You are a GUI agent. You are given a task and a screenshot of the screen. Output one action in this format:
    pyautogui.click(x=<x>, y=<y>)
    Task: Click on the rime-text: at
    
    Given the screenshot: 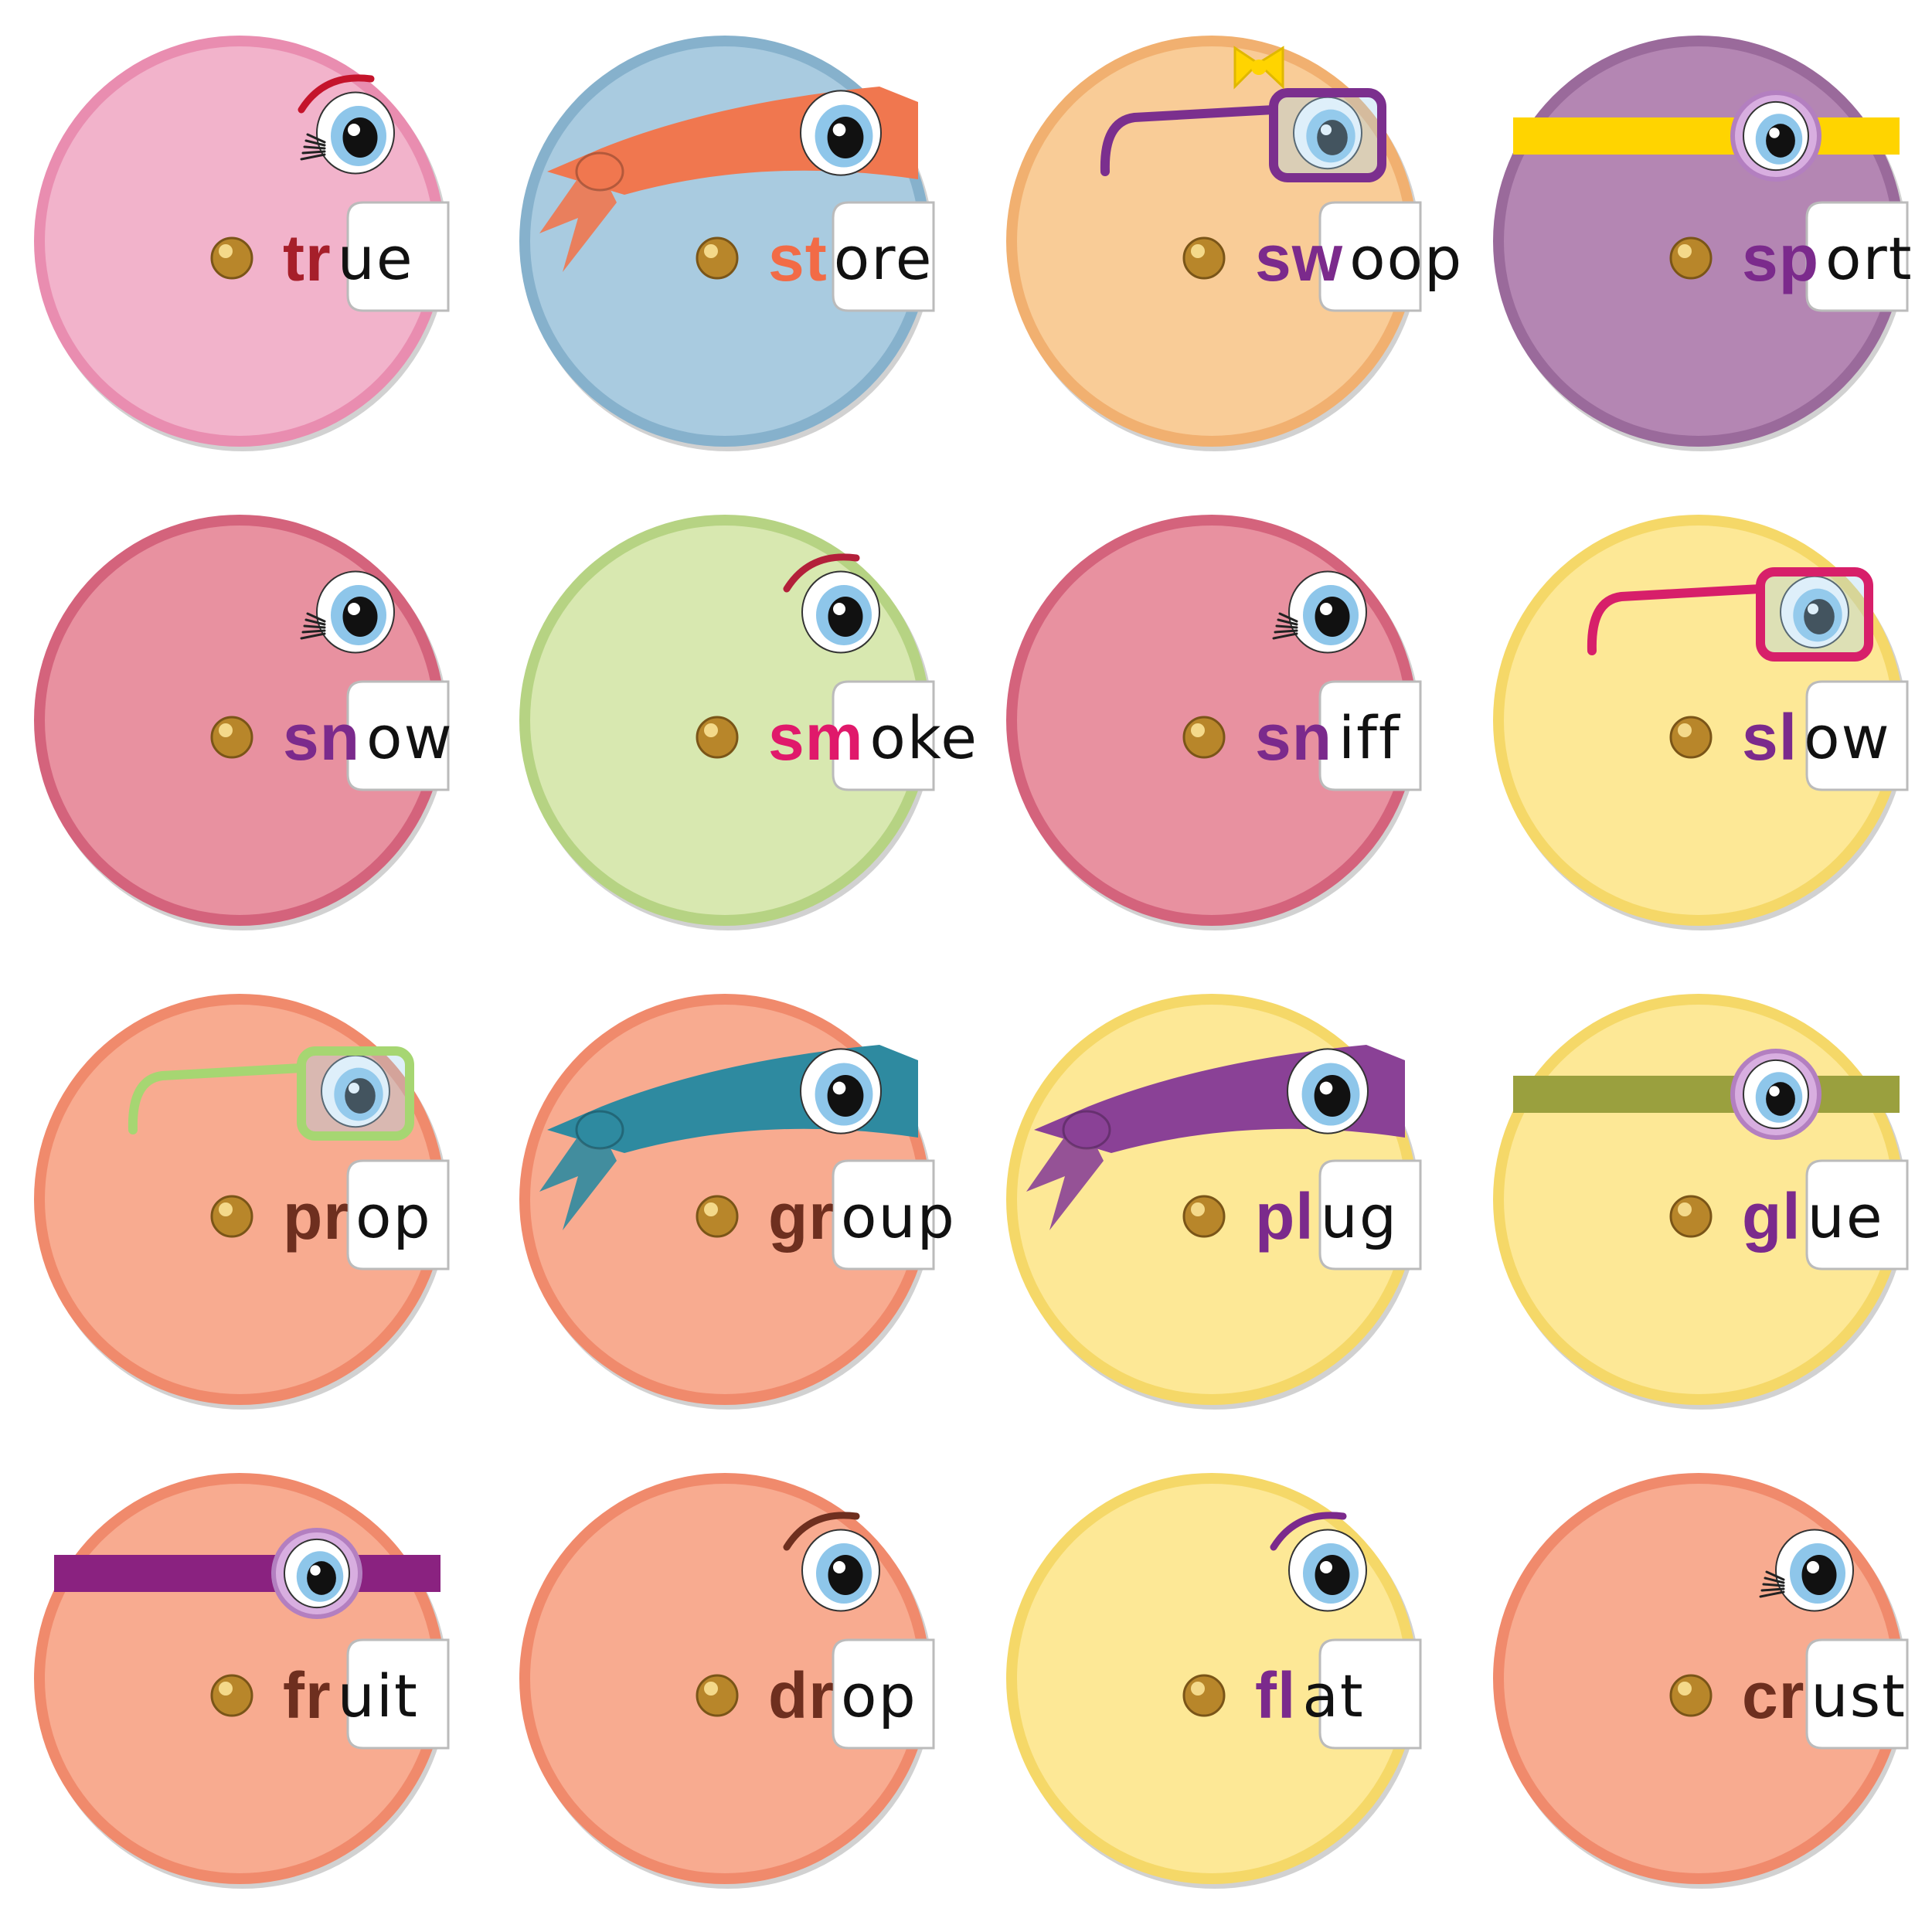 What is the action you would take?
    pyautogui.click(x=1333, y=1696)
    